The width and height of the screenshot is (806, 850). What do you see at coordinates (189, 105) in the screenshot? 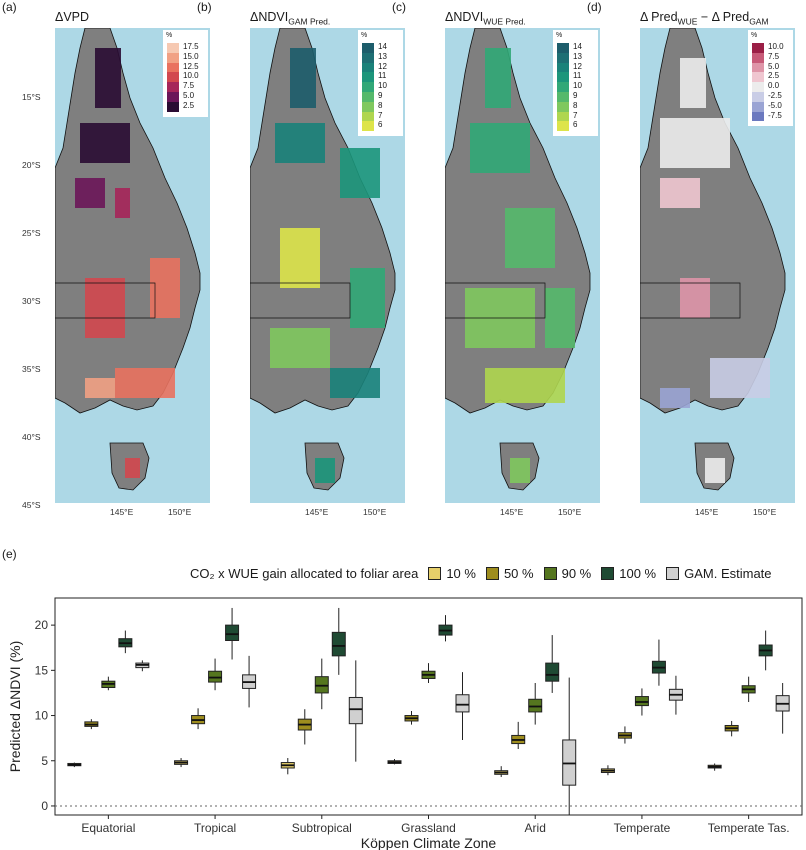
I see `legend-label: 2.5` at bounding box center [189, 105].